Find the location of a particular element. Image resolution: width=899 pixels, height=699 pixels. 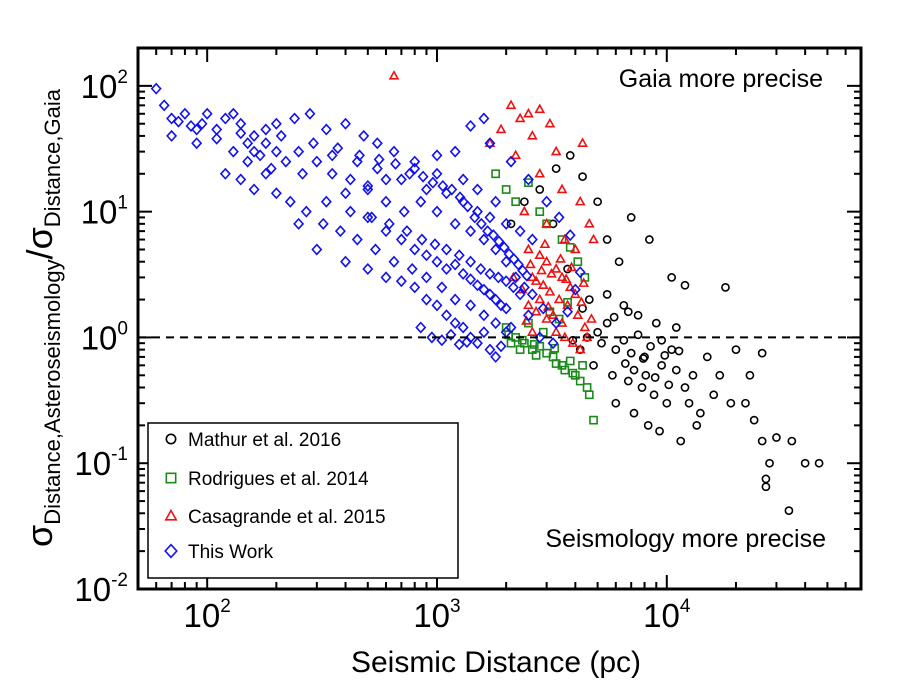

legend-marker-square is located at coordinates (171, 478).